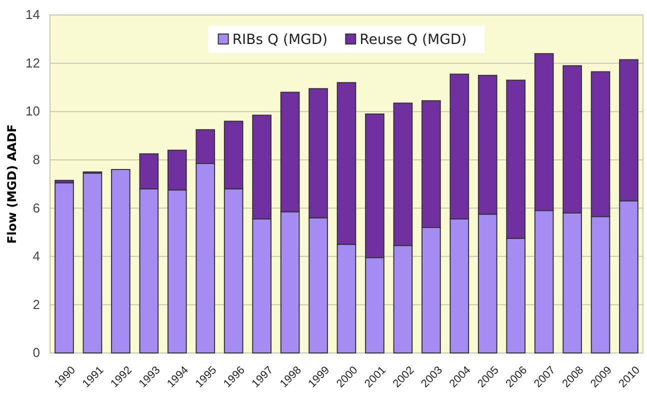  Describe the element at coordinates (413, 40) in the screenshot. I see `legend-label: Reuse Q (MGD)` at that location.